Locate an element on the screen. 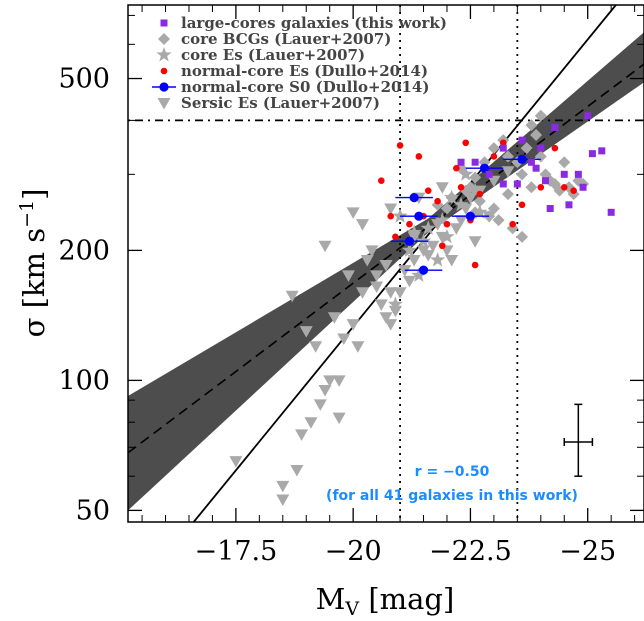 Image resolution: width=644 pixels, height=621 pixels. x-axis-title: MV [mag] is located at coordinates (385, 601).